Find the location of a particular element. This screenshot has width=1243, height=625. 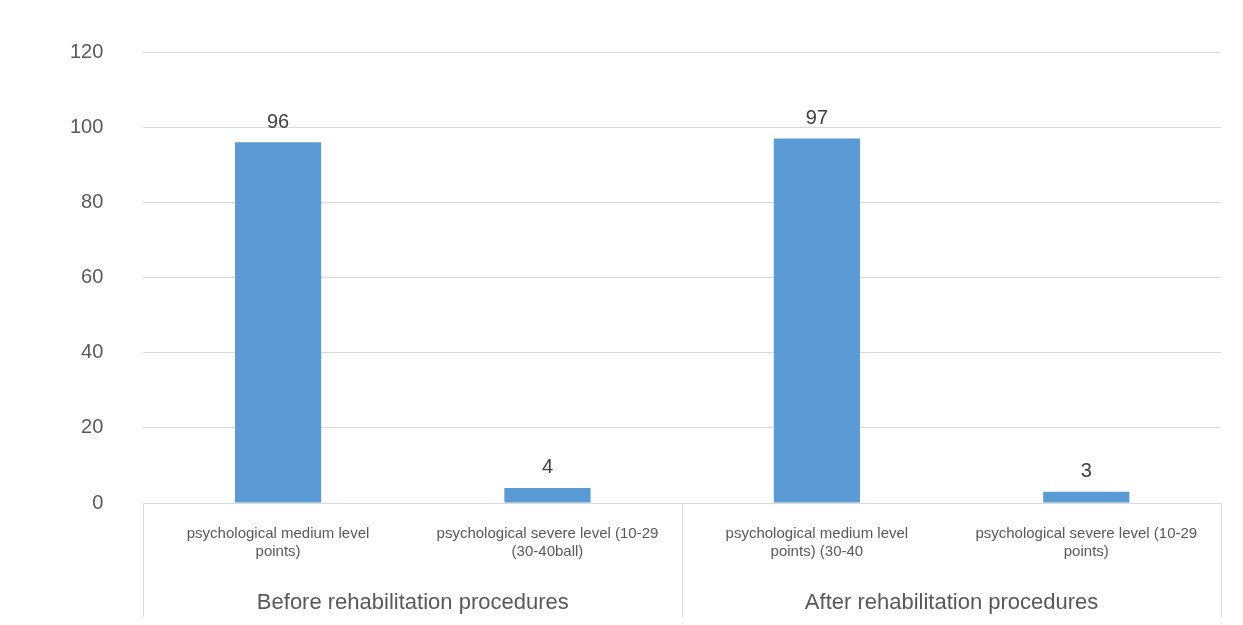

x-tick-label: psychological medium level points) (30-40 is located at coordinates (817, 542).